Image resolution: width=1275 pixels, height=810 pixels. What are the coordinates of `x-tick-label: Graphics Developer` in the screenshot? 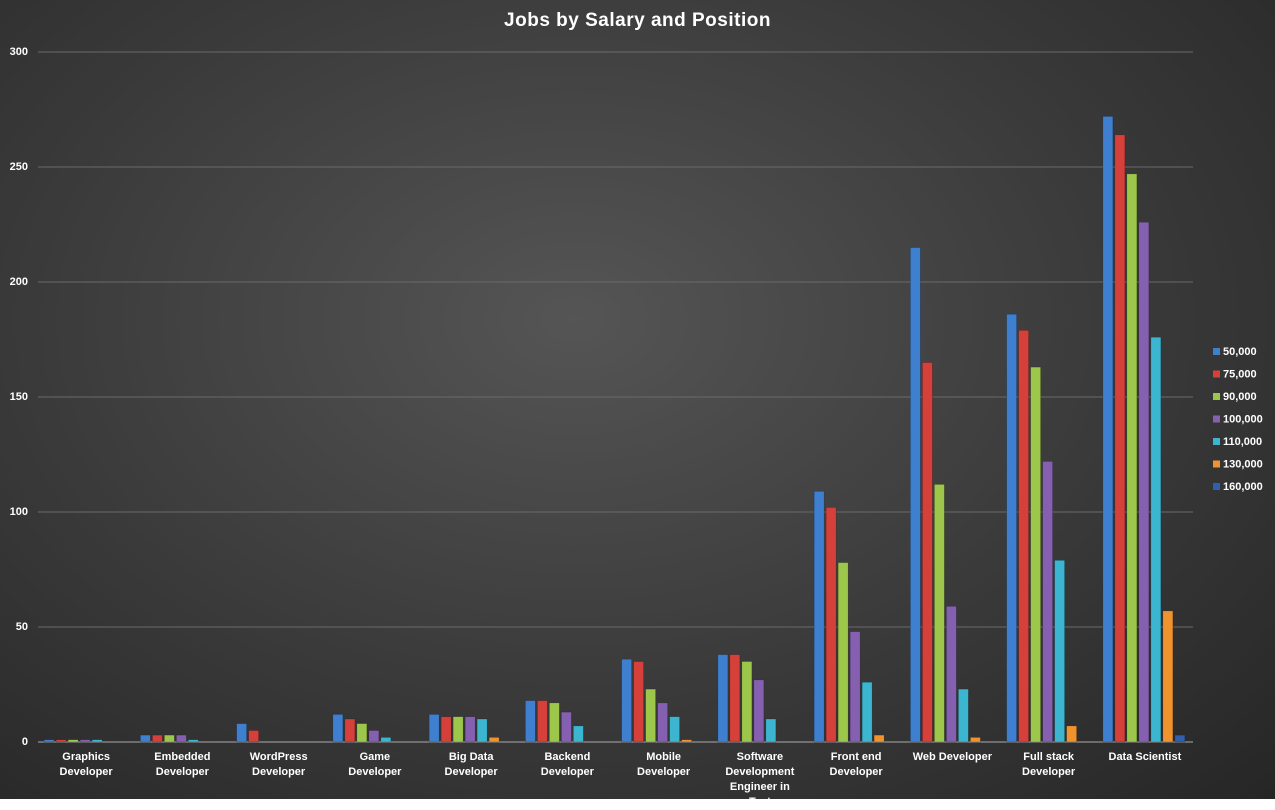 It's located at (86, 764).